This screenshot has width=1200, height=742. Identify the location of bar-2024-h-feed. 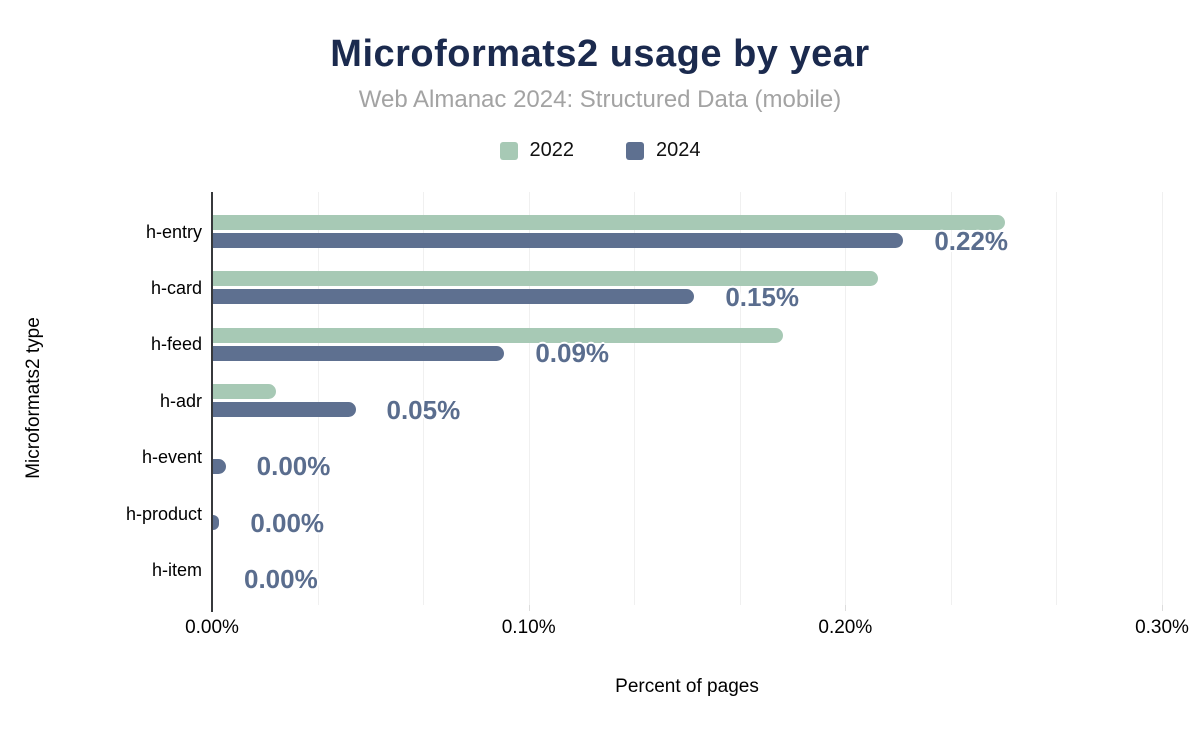
(359, 353).